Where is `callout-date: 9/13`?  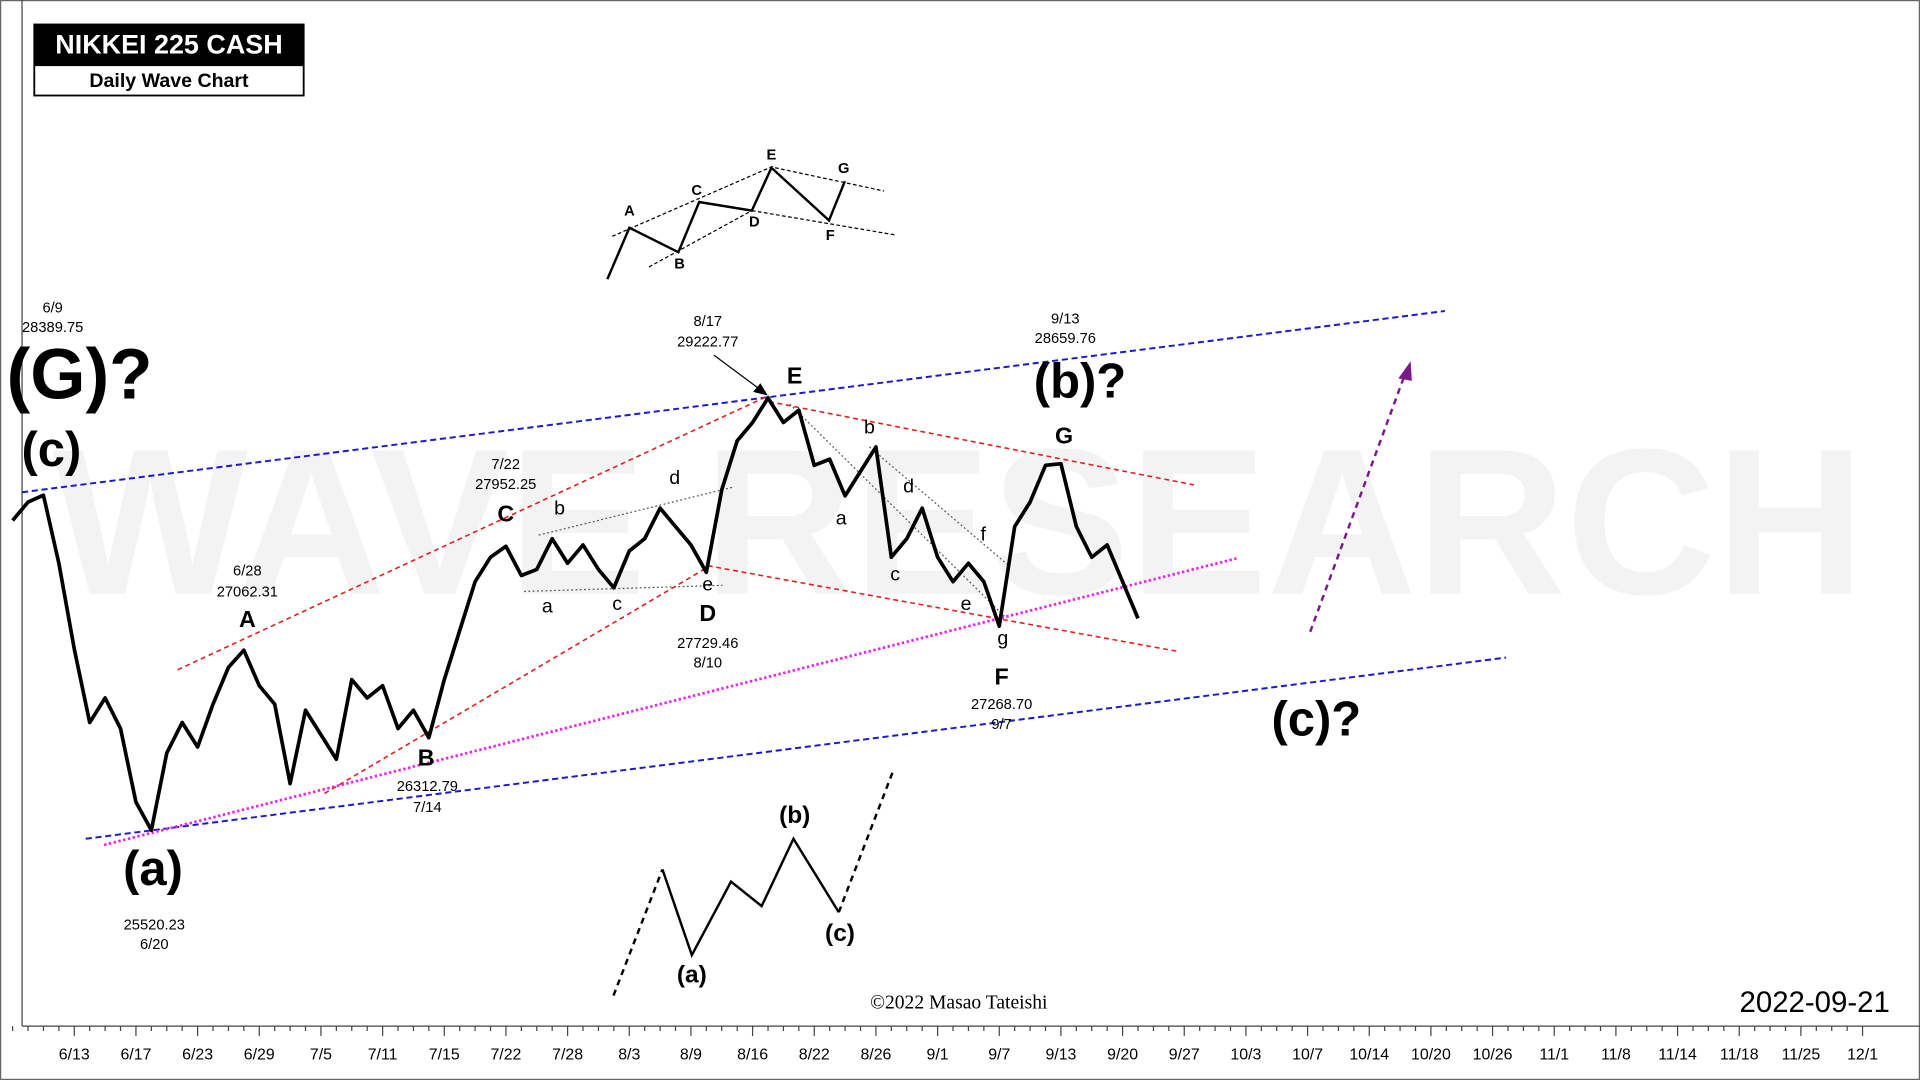 callout-date: 9/13 is located at coordinates (1065, 319).